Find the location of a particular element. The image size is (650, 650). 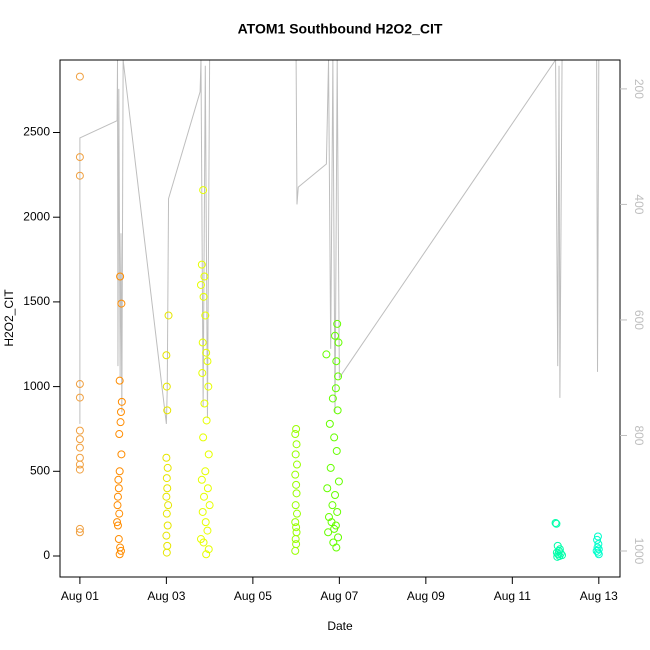

y-tick-label: 1500 is located at coordinates (36, 301).